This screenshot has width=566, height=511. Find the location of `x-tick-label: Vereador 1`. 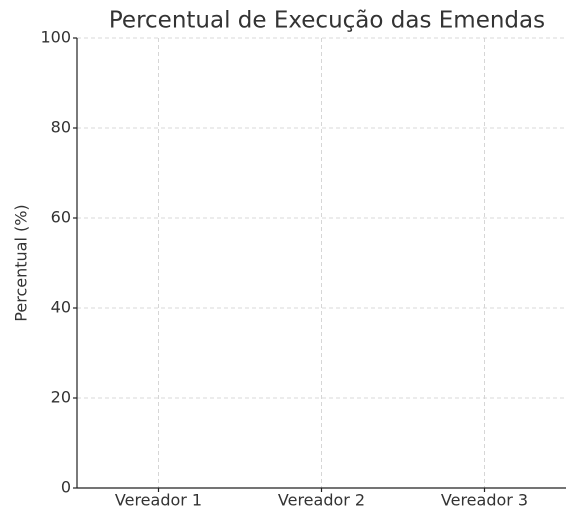

x-tick-label: Vereador 1 is located at coordinates (158, 500).